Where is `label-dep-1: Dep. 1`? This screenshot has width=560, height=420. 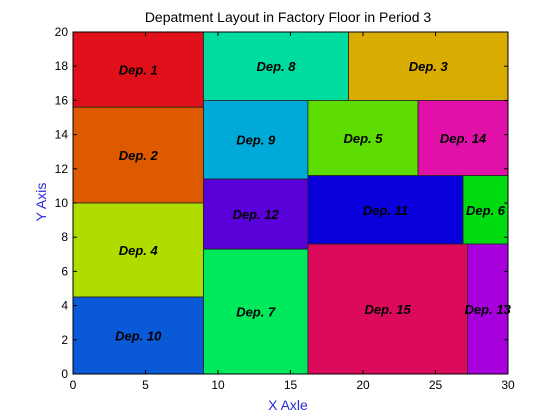
label-dep-1: Dep. 1 is located at coordinates (138, 70).